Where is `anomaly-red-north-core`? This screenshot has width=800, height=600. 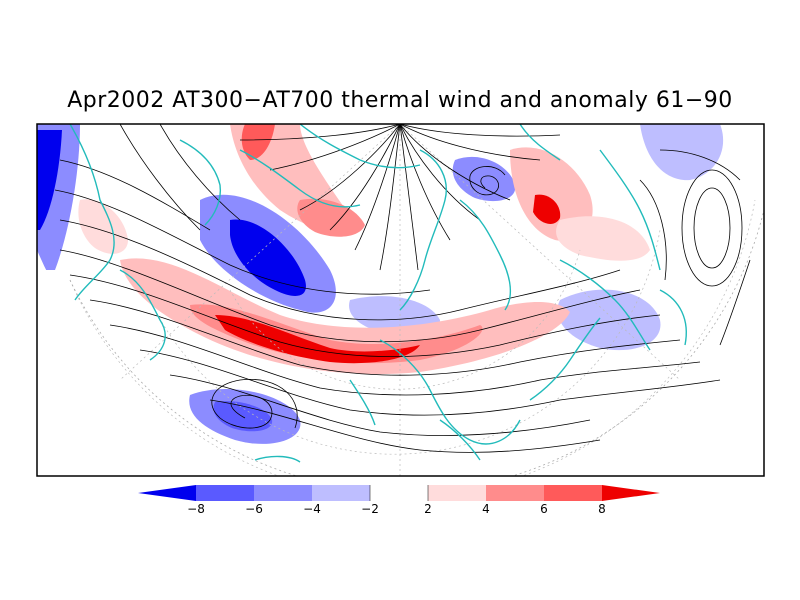
anomaly-red-north-core is located at coordinates (258, 142).